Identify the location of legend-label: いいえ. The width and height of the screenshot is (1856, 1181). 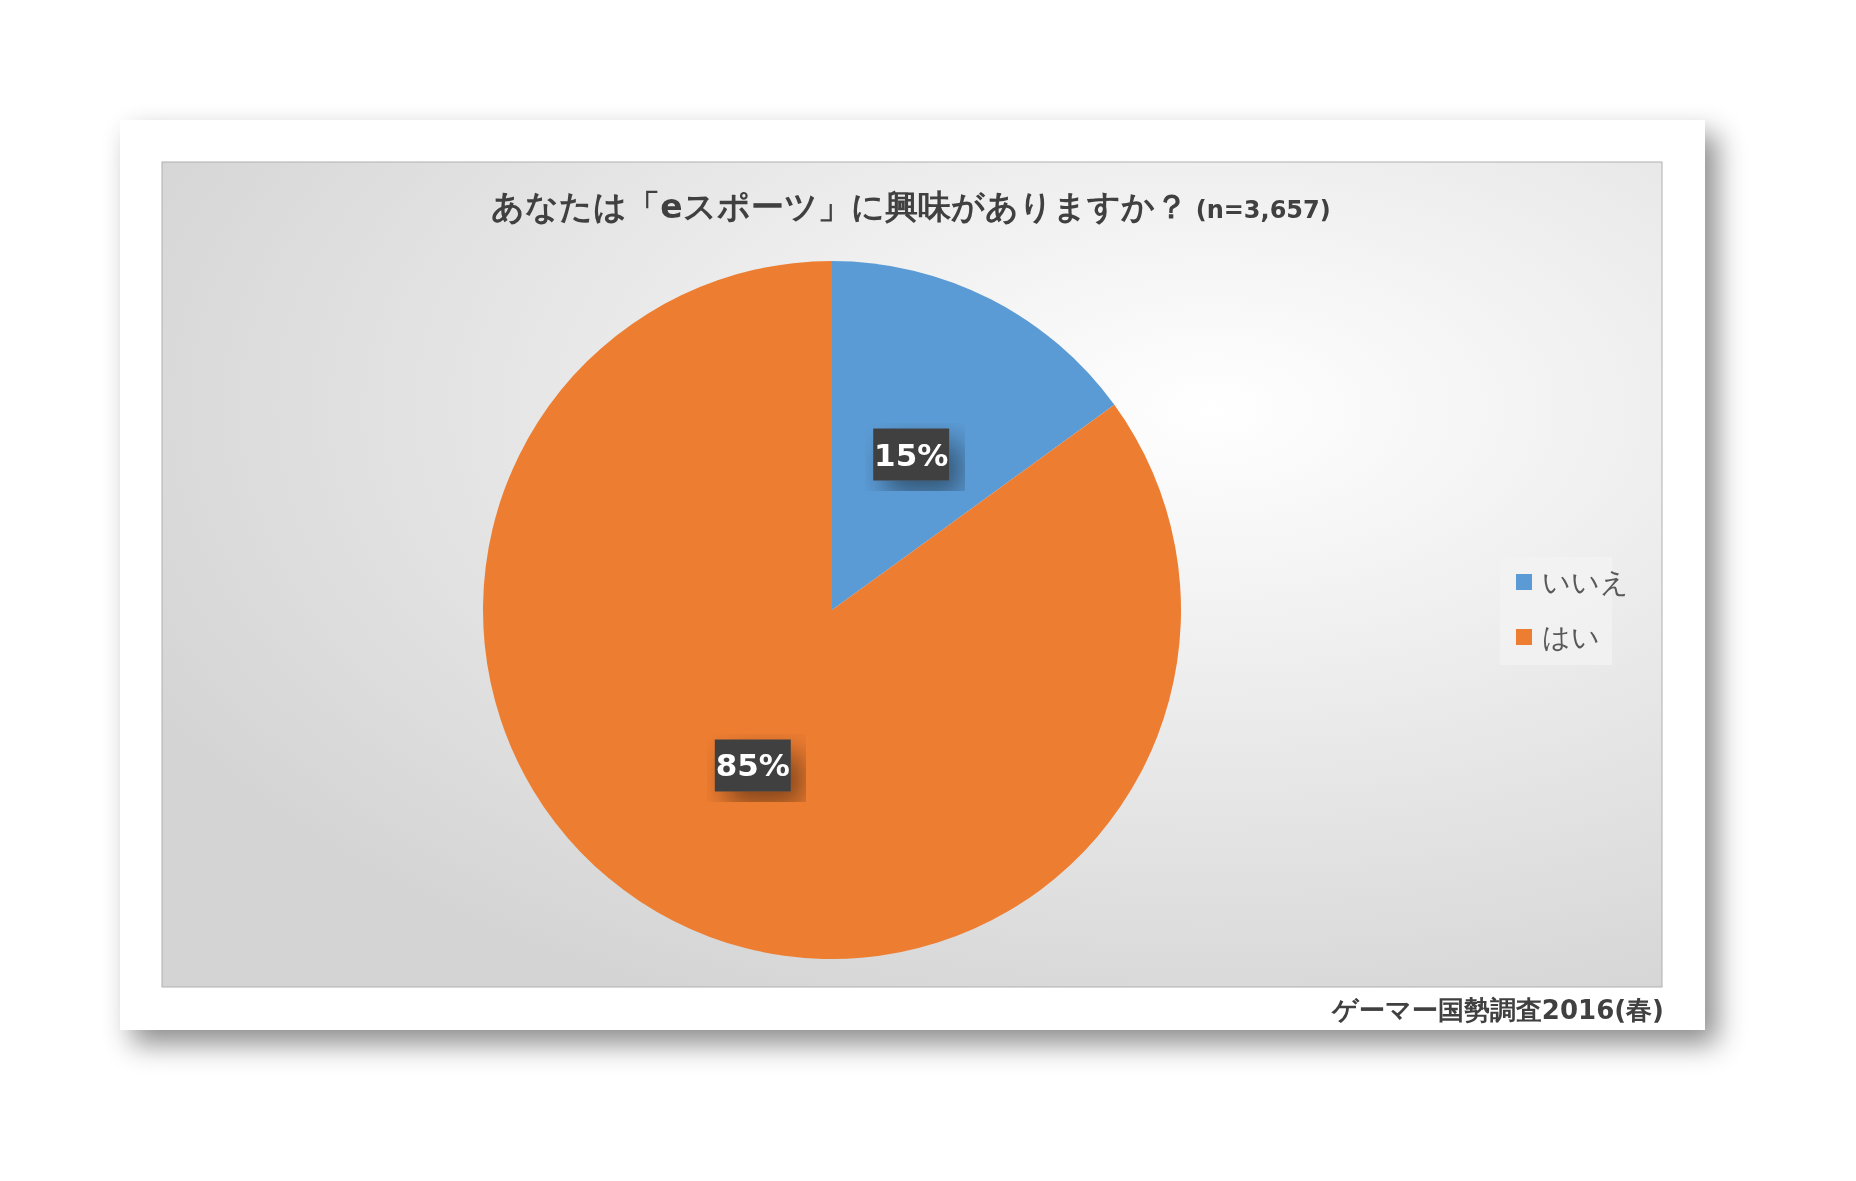
(1585, 582).